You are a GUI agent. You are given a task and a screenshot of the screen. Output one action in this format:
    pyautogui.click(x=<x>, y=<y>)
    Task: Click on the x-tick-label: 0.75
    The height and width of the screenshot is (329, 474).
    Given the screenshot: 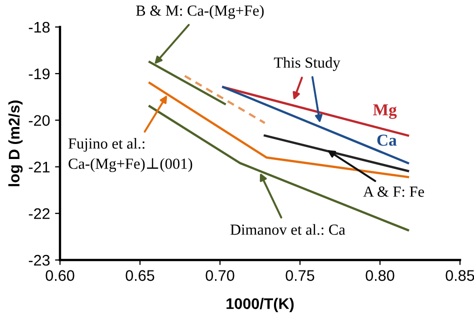 What is the action you would take?
    pyautogui.click(x=300, y=275)
    